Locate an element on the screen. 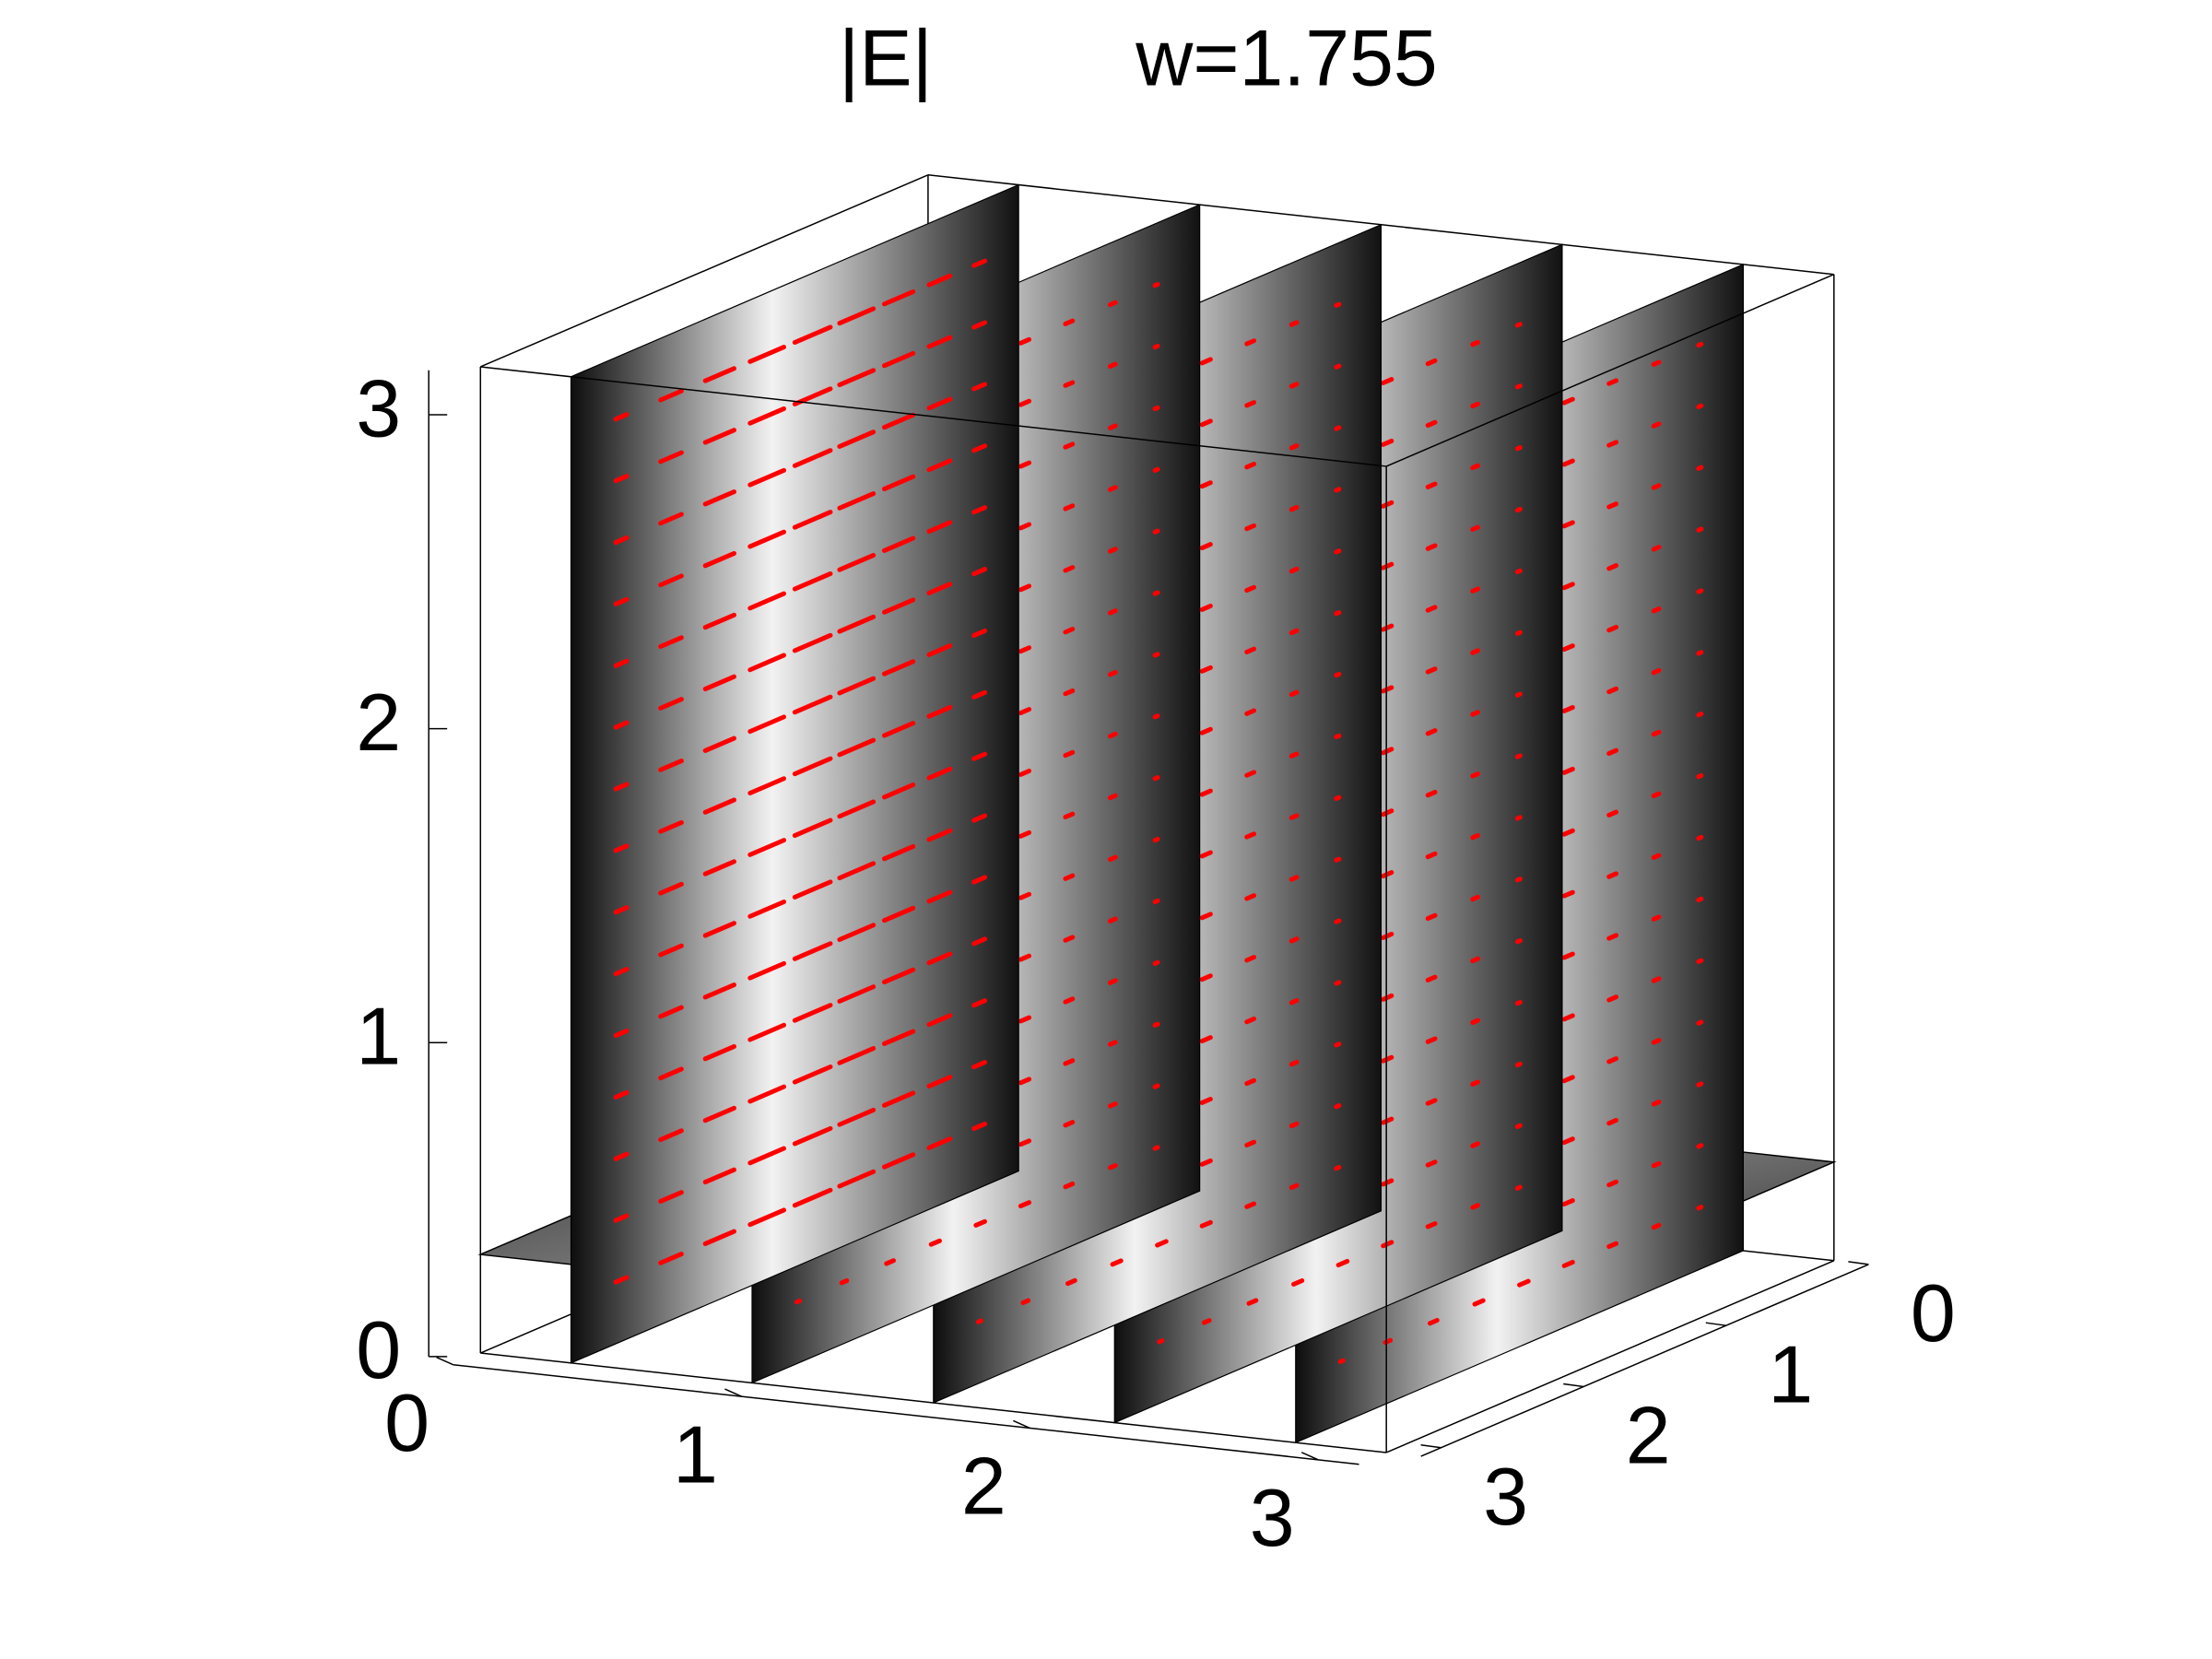 This screenshot has width=2212, height=1659. x-tick-label: 3 is located at coordinates (1272, 1517).